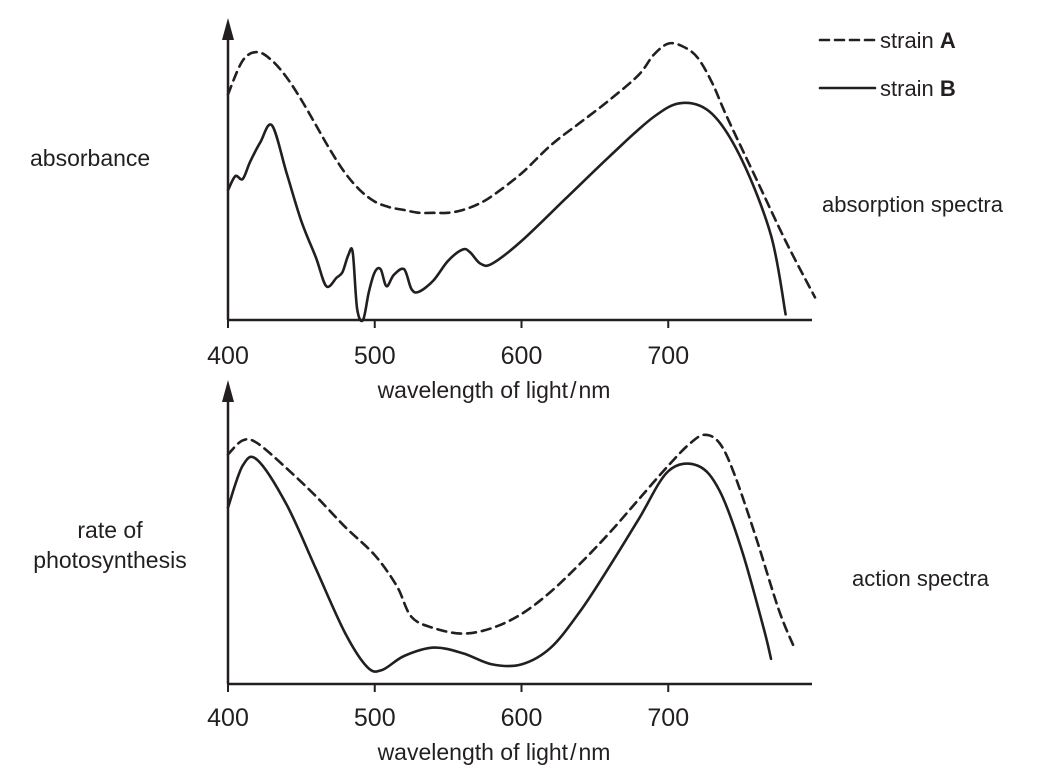 This screenshot has height=767, width=1060. What do you see at coordinates (913, 204) in the screenshot?
I see `absorption-spectra-title: absorption spectra` at bounding box center [913, 204].